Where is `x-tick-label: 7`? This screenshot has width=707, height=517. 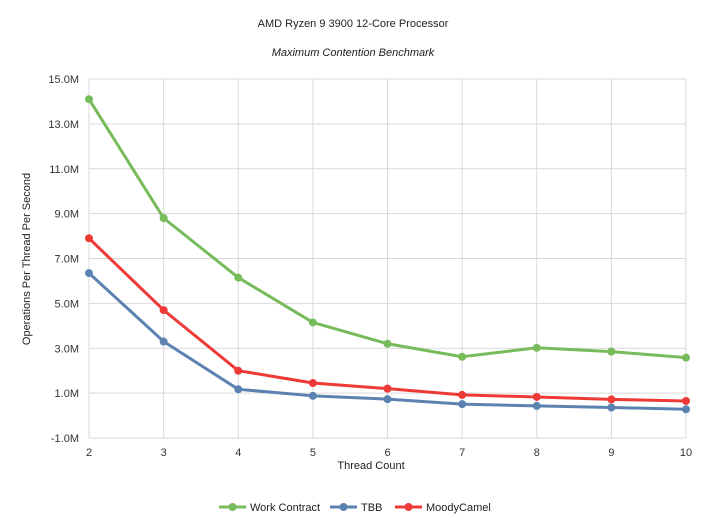 x-tick-label: 7 is located at coordinates (462, 453).